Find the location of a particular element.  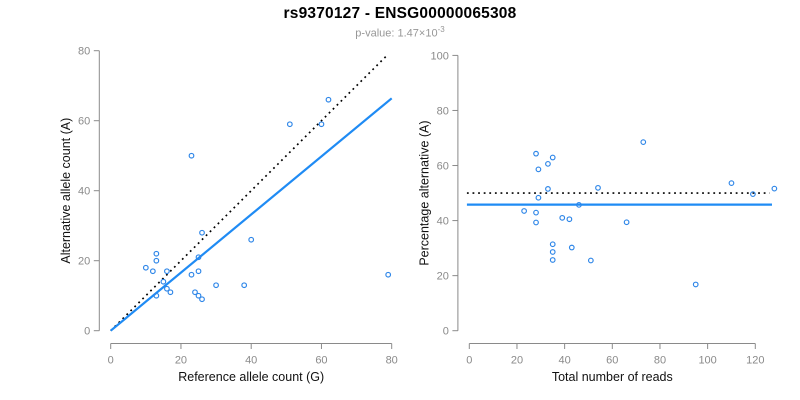

x-axis-title: Total number of reads is located at coordinates (612, 377).